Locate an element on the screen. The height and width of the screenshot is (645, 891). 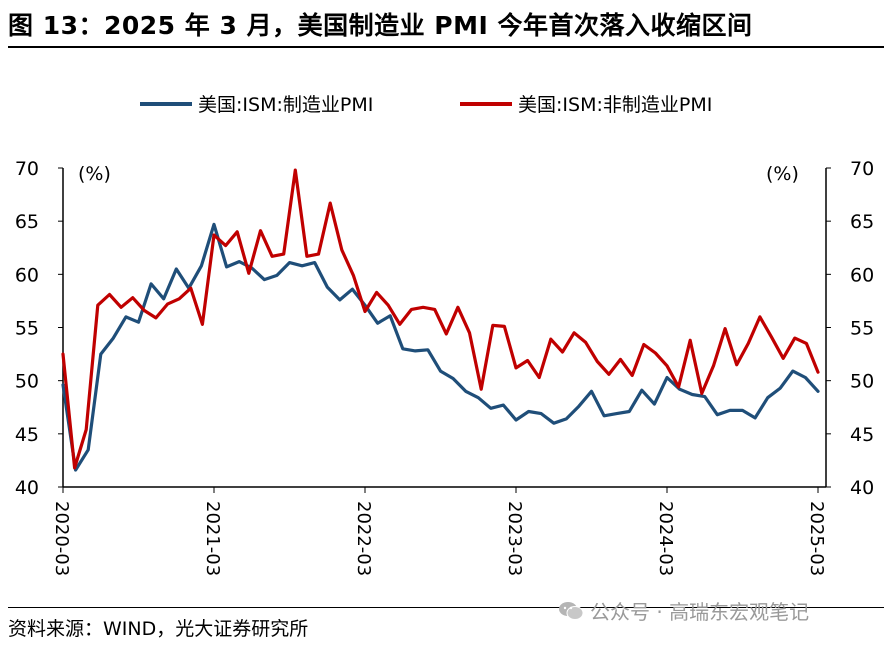
watermark-text: 公众号 · 高瑞东宏观笔记 is located at coordinates (700, 612).